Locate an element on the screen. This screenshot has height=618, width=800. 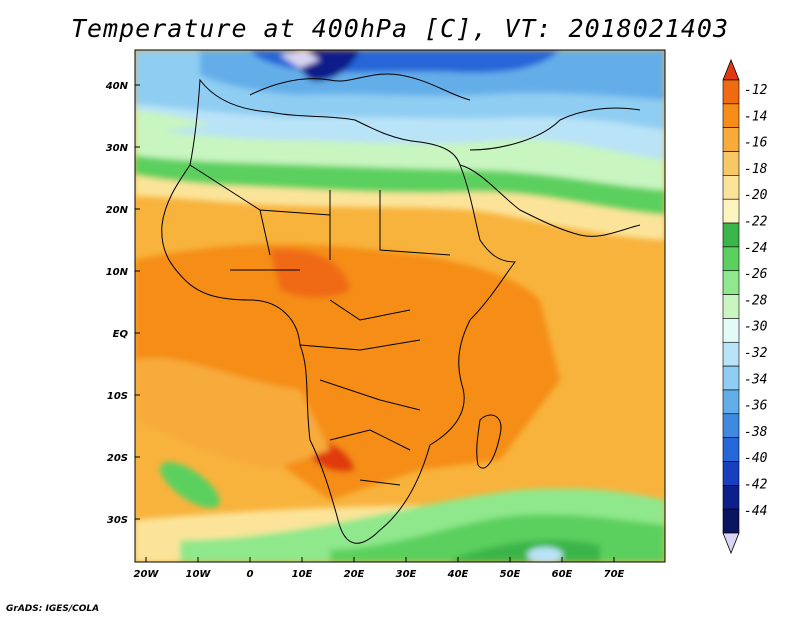
lon-label: 50E is located at coordinates (510, 574).